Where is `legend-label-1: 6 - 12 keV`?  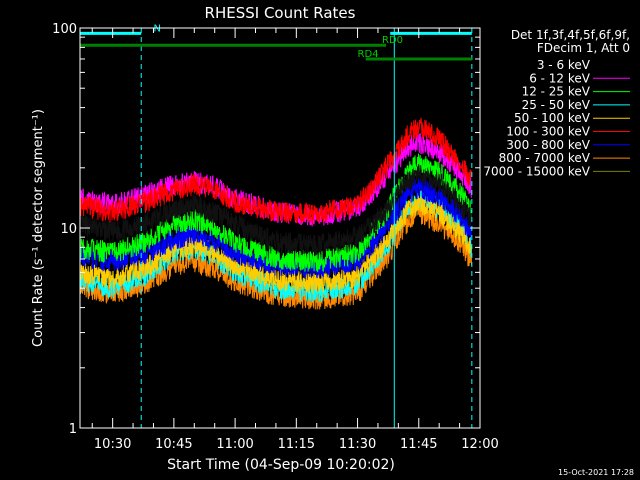
legend-label-1: 6 - 12 keV is located at coordinates (560, 78).